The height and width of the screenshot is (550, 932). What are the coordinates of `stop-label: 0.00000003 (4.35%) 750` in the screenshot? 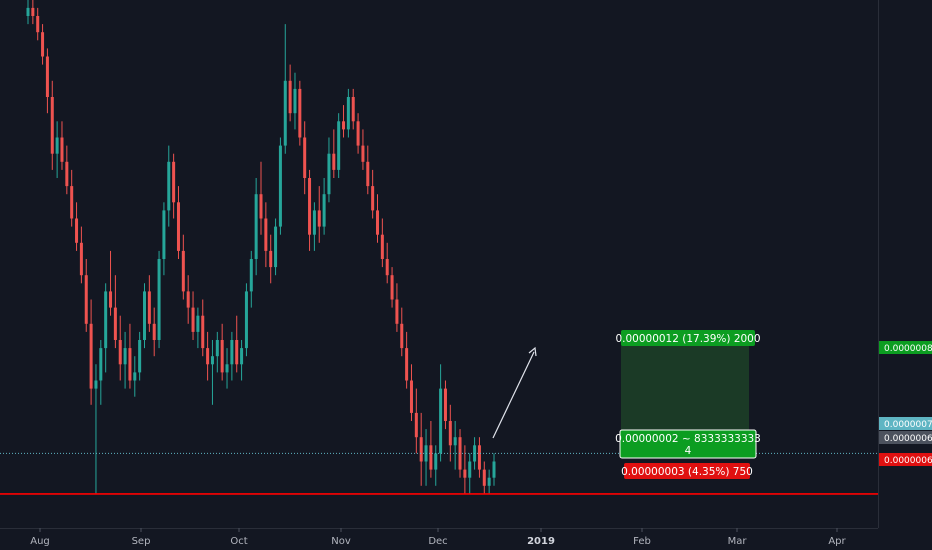 It's located at (687, 471).